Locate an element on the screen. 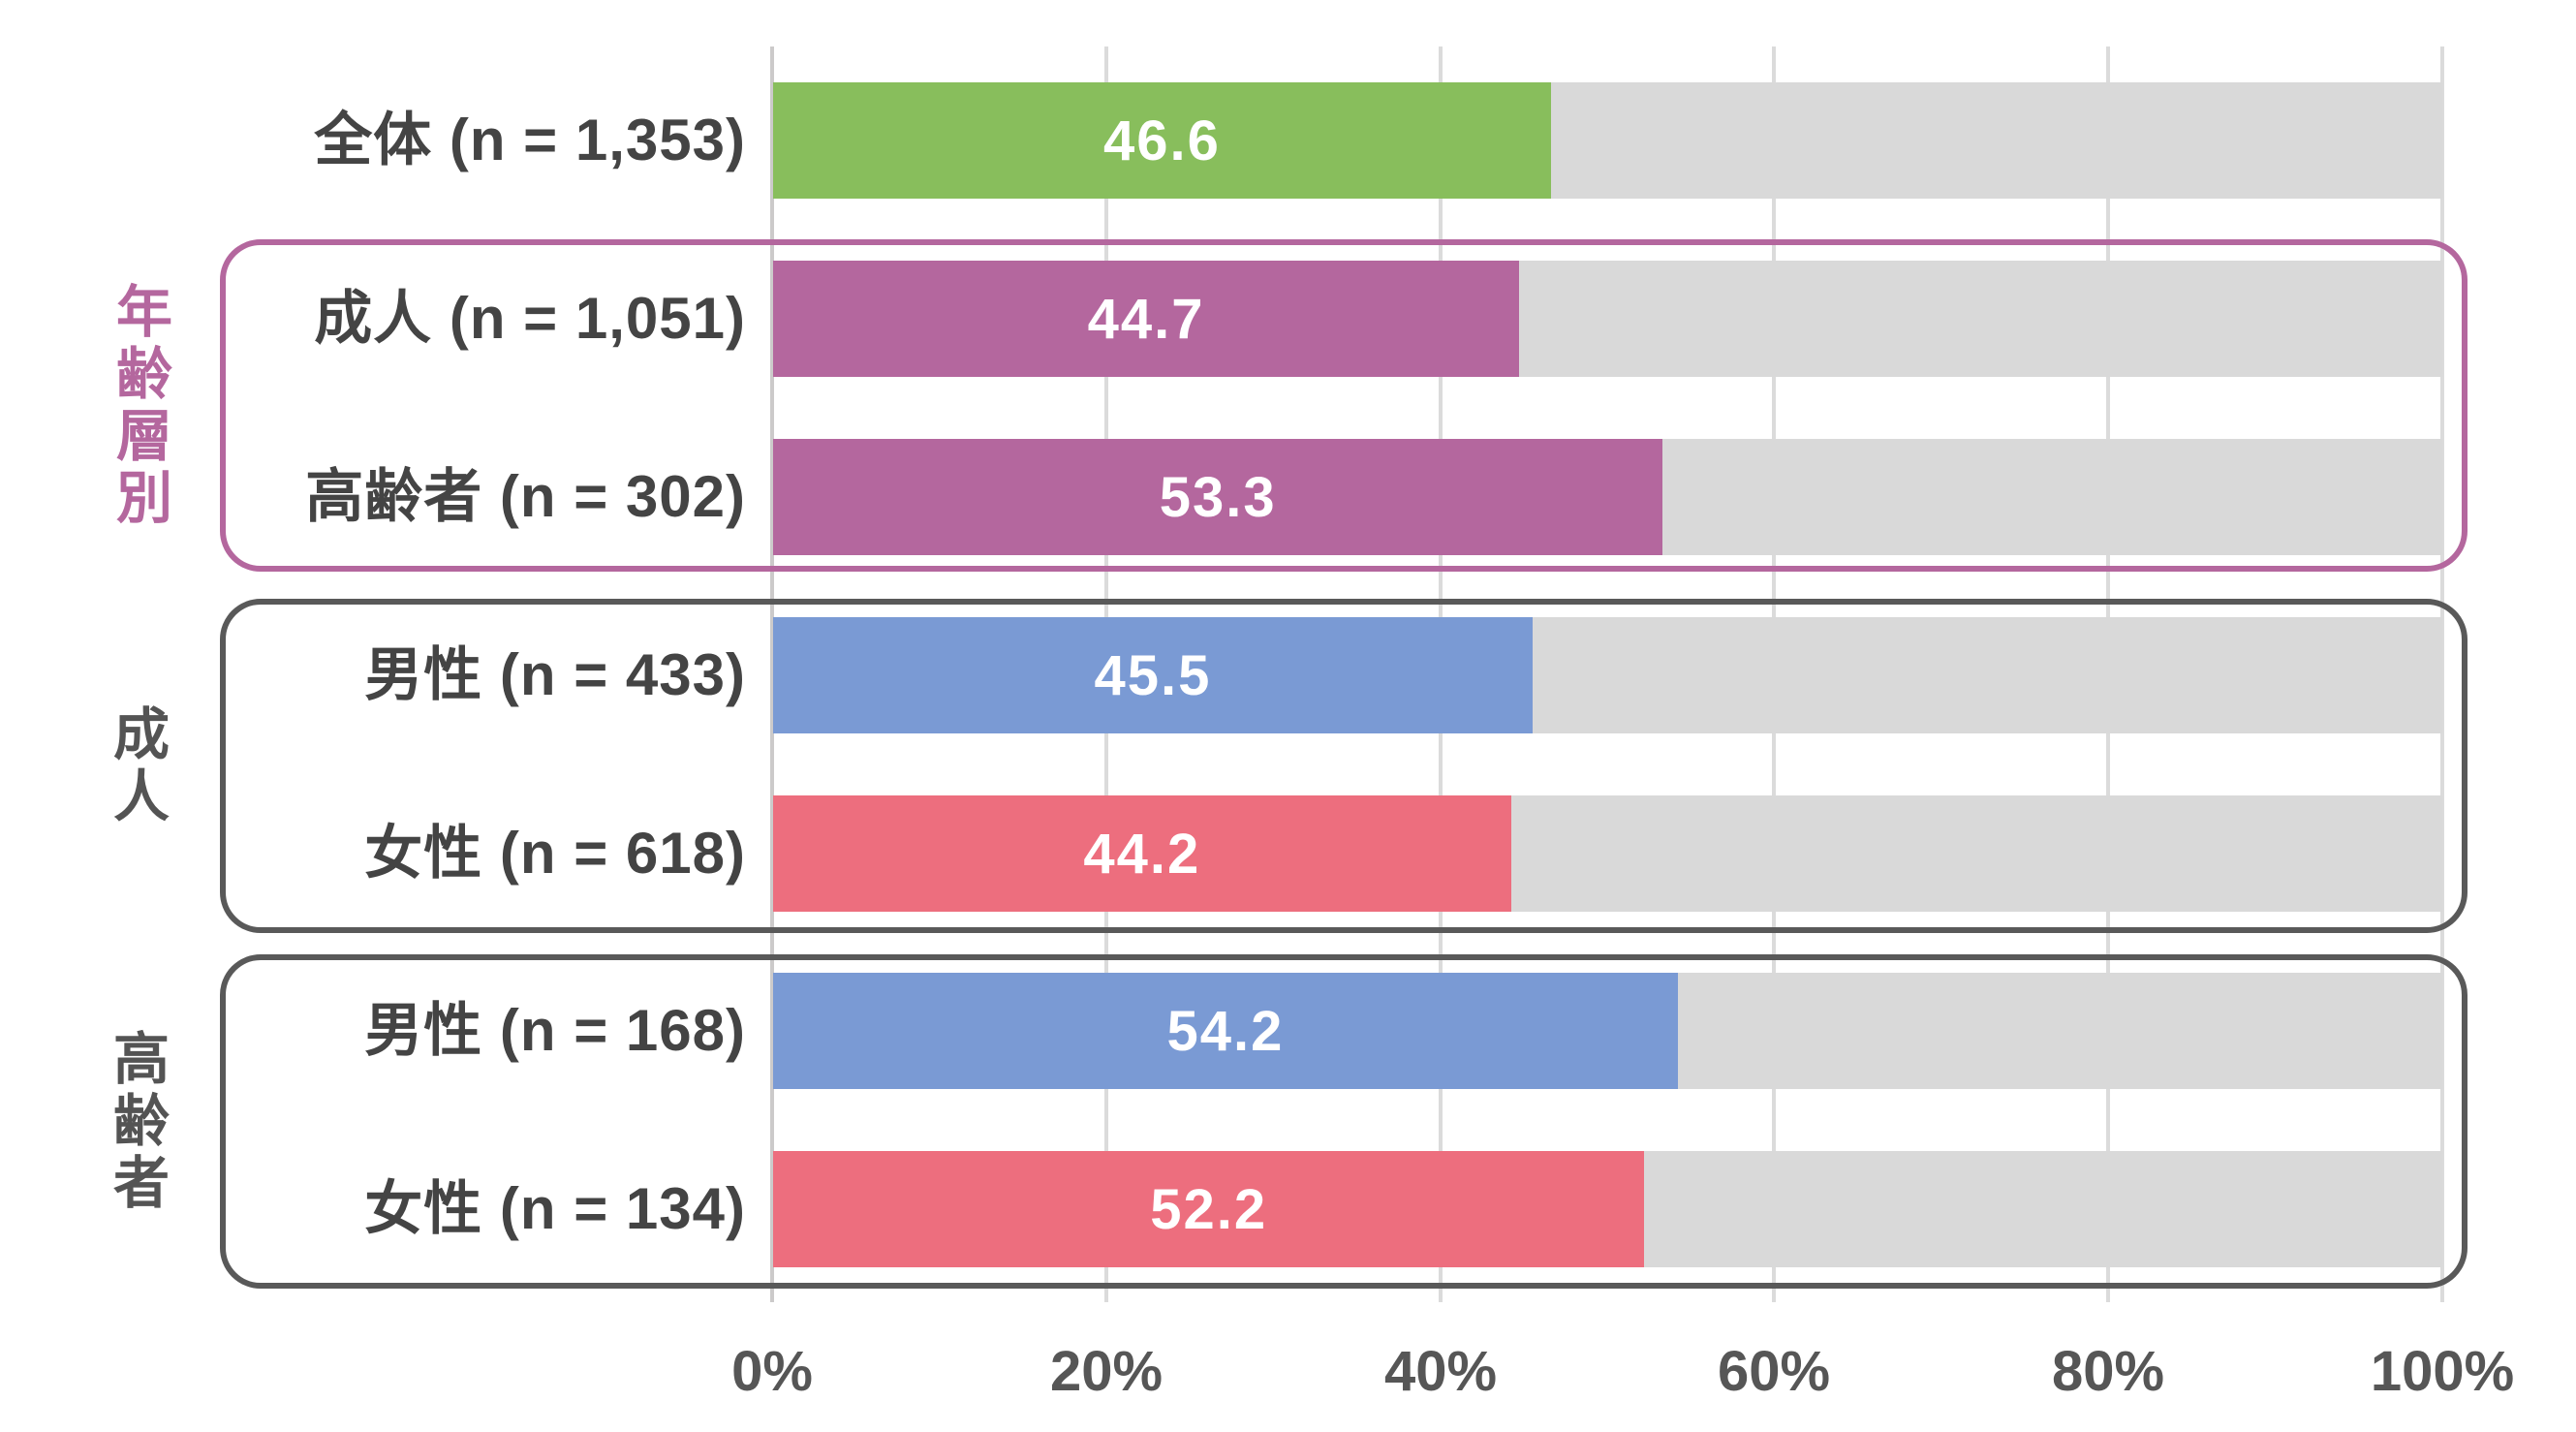 The width and height of the screenshot is (2576, 1432). axis-tick-label: 40% is located at coordinates (1440, 1372).